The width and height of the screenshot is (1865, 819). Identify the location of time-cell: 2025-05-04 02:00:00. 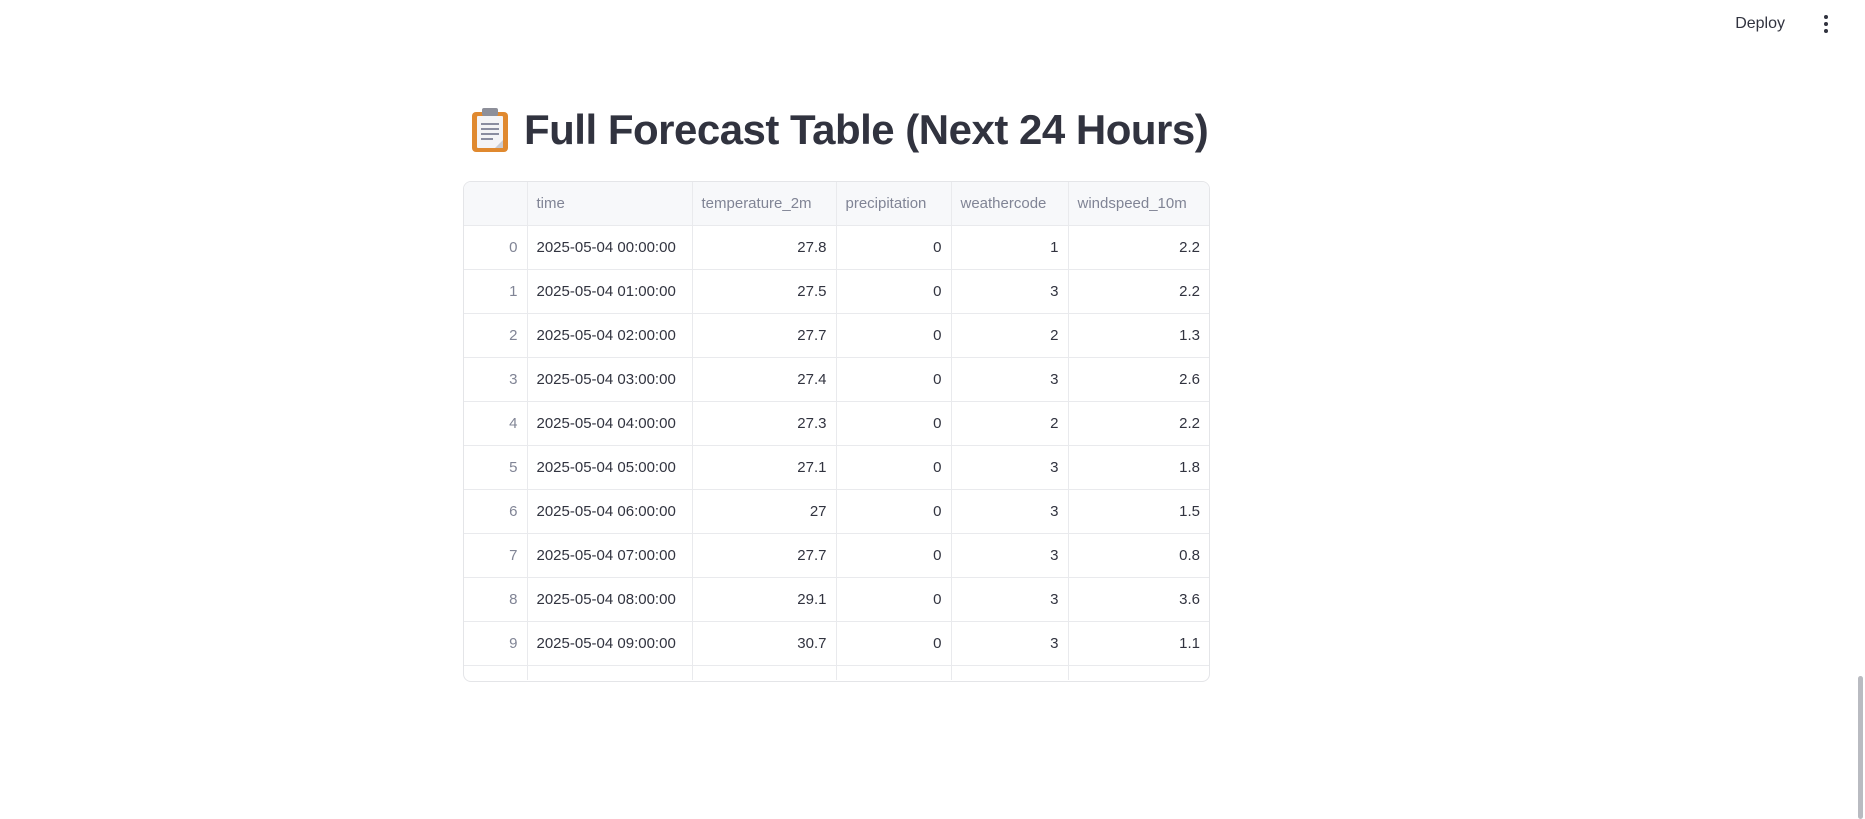
(610, 335).